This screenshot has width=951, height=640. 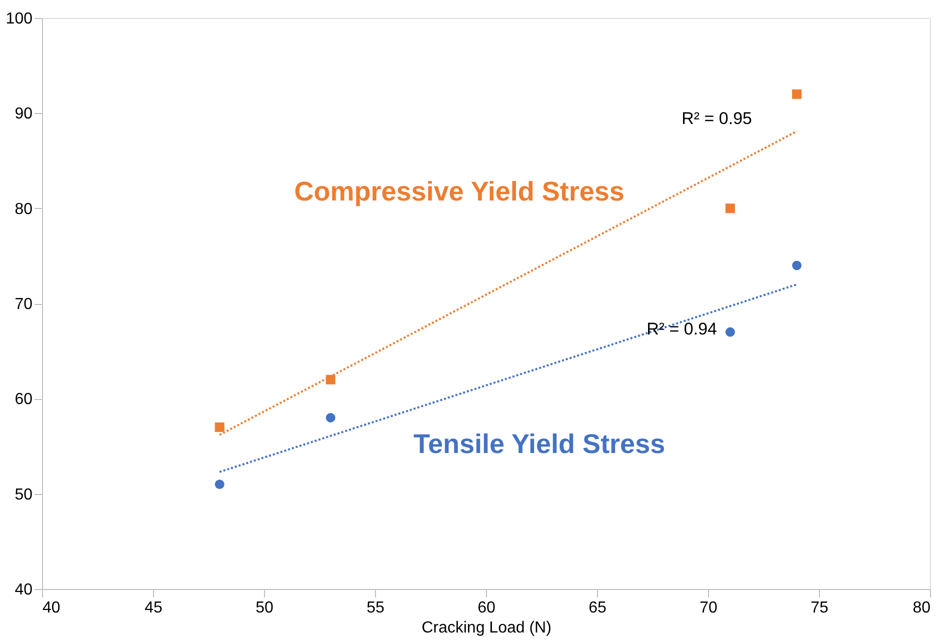 What do you see at coordinates (23, 114) in the screenshot?
I see `y-tick-label: 90` at bounding box center [23, 114].